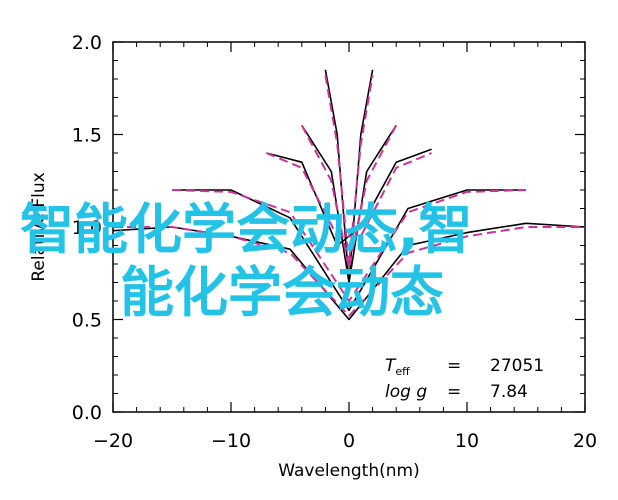 The height and width of the screenshot is (500, 618). What do you see at coordinates (509, 392) in the screenshot?
I see `logg-value: 7.84` at bounding box center [509, 392].